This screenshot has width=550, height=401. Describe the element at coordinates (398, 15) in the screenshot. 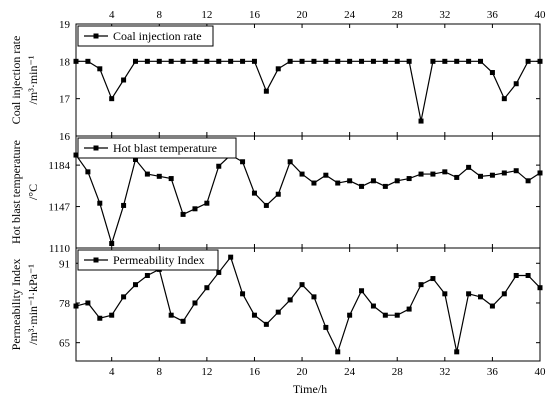

I see `x-tick-label-top: 28` at that location.